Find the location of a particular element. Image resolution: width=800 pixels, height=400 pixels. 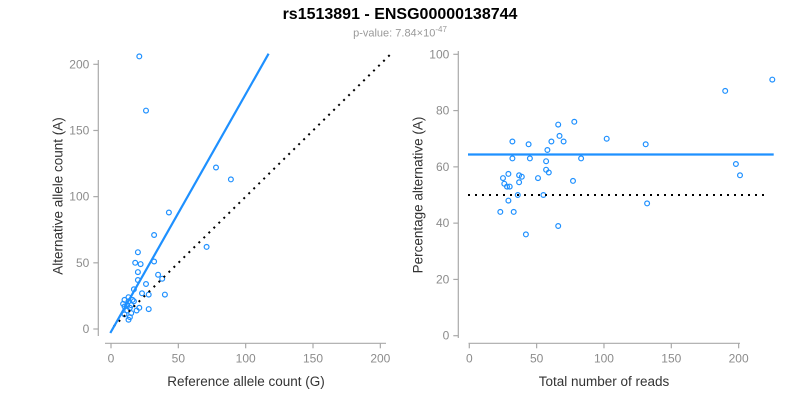

fit-line is located at coordinates (189, 193).